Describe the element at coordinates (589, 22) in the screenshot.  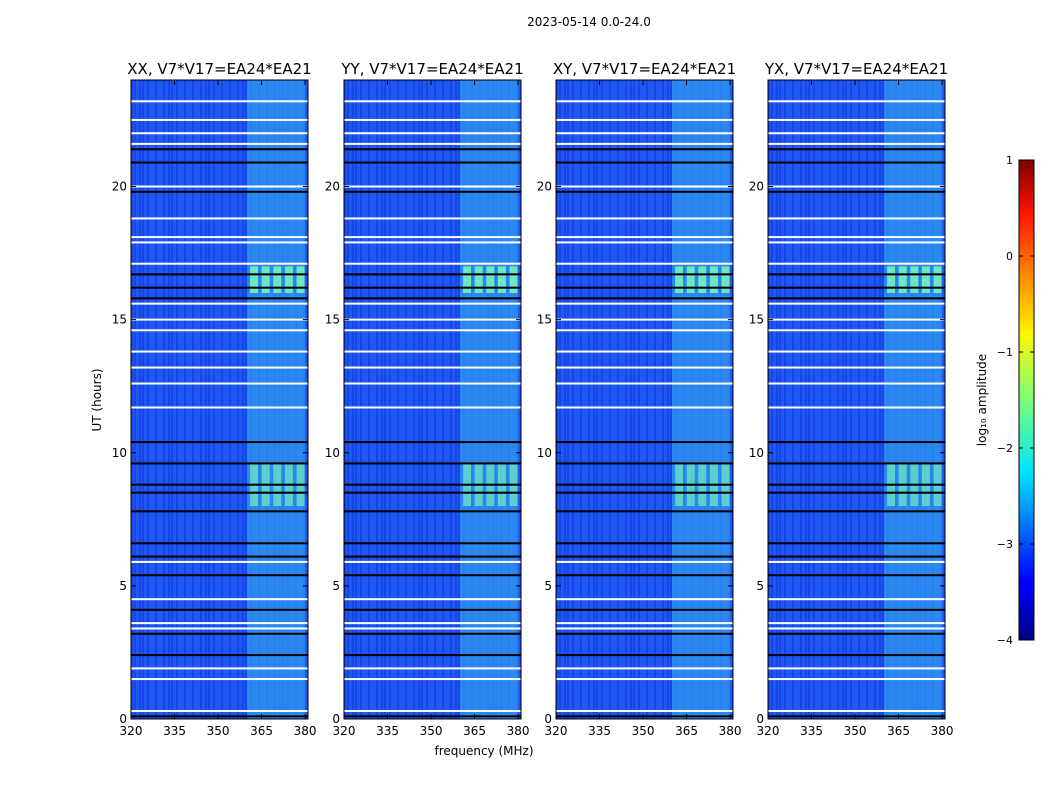
I see `figure-suptitle: 2023-05-14 0.0-24.0` at that location.